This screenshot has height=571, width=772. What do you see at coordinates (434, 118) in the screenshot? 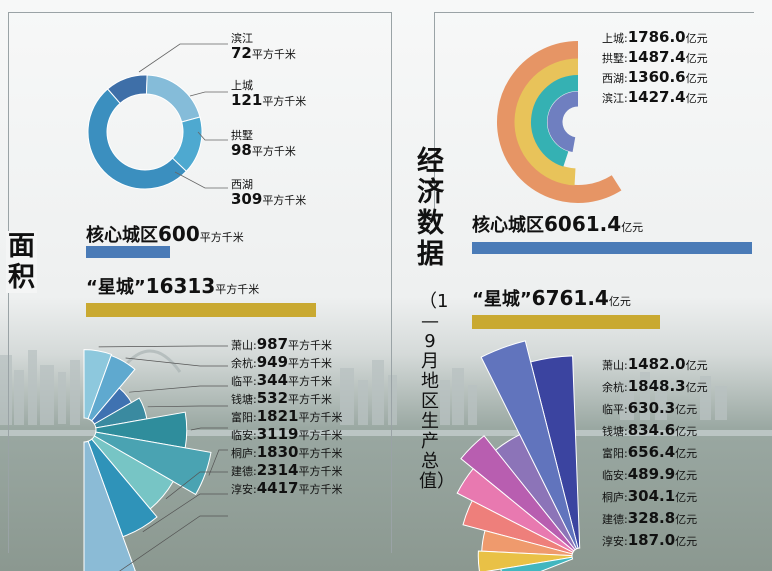
I see `right-panel-border` at bounding box center [434, 118].